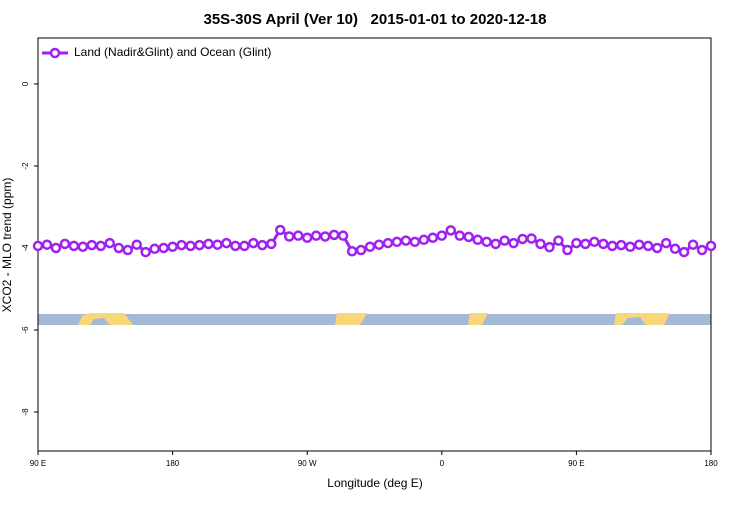 The width and height of the screenshot is (750, 505). Describe the element at coordinates (7, 245) in the screenshot. I see `y-axis-label: XCO2 - MLO trend (ppm)` at that location.